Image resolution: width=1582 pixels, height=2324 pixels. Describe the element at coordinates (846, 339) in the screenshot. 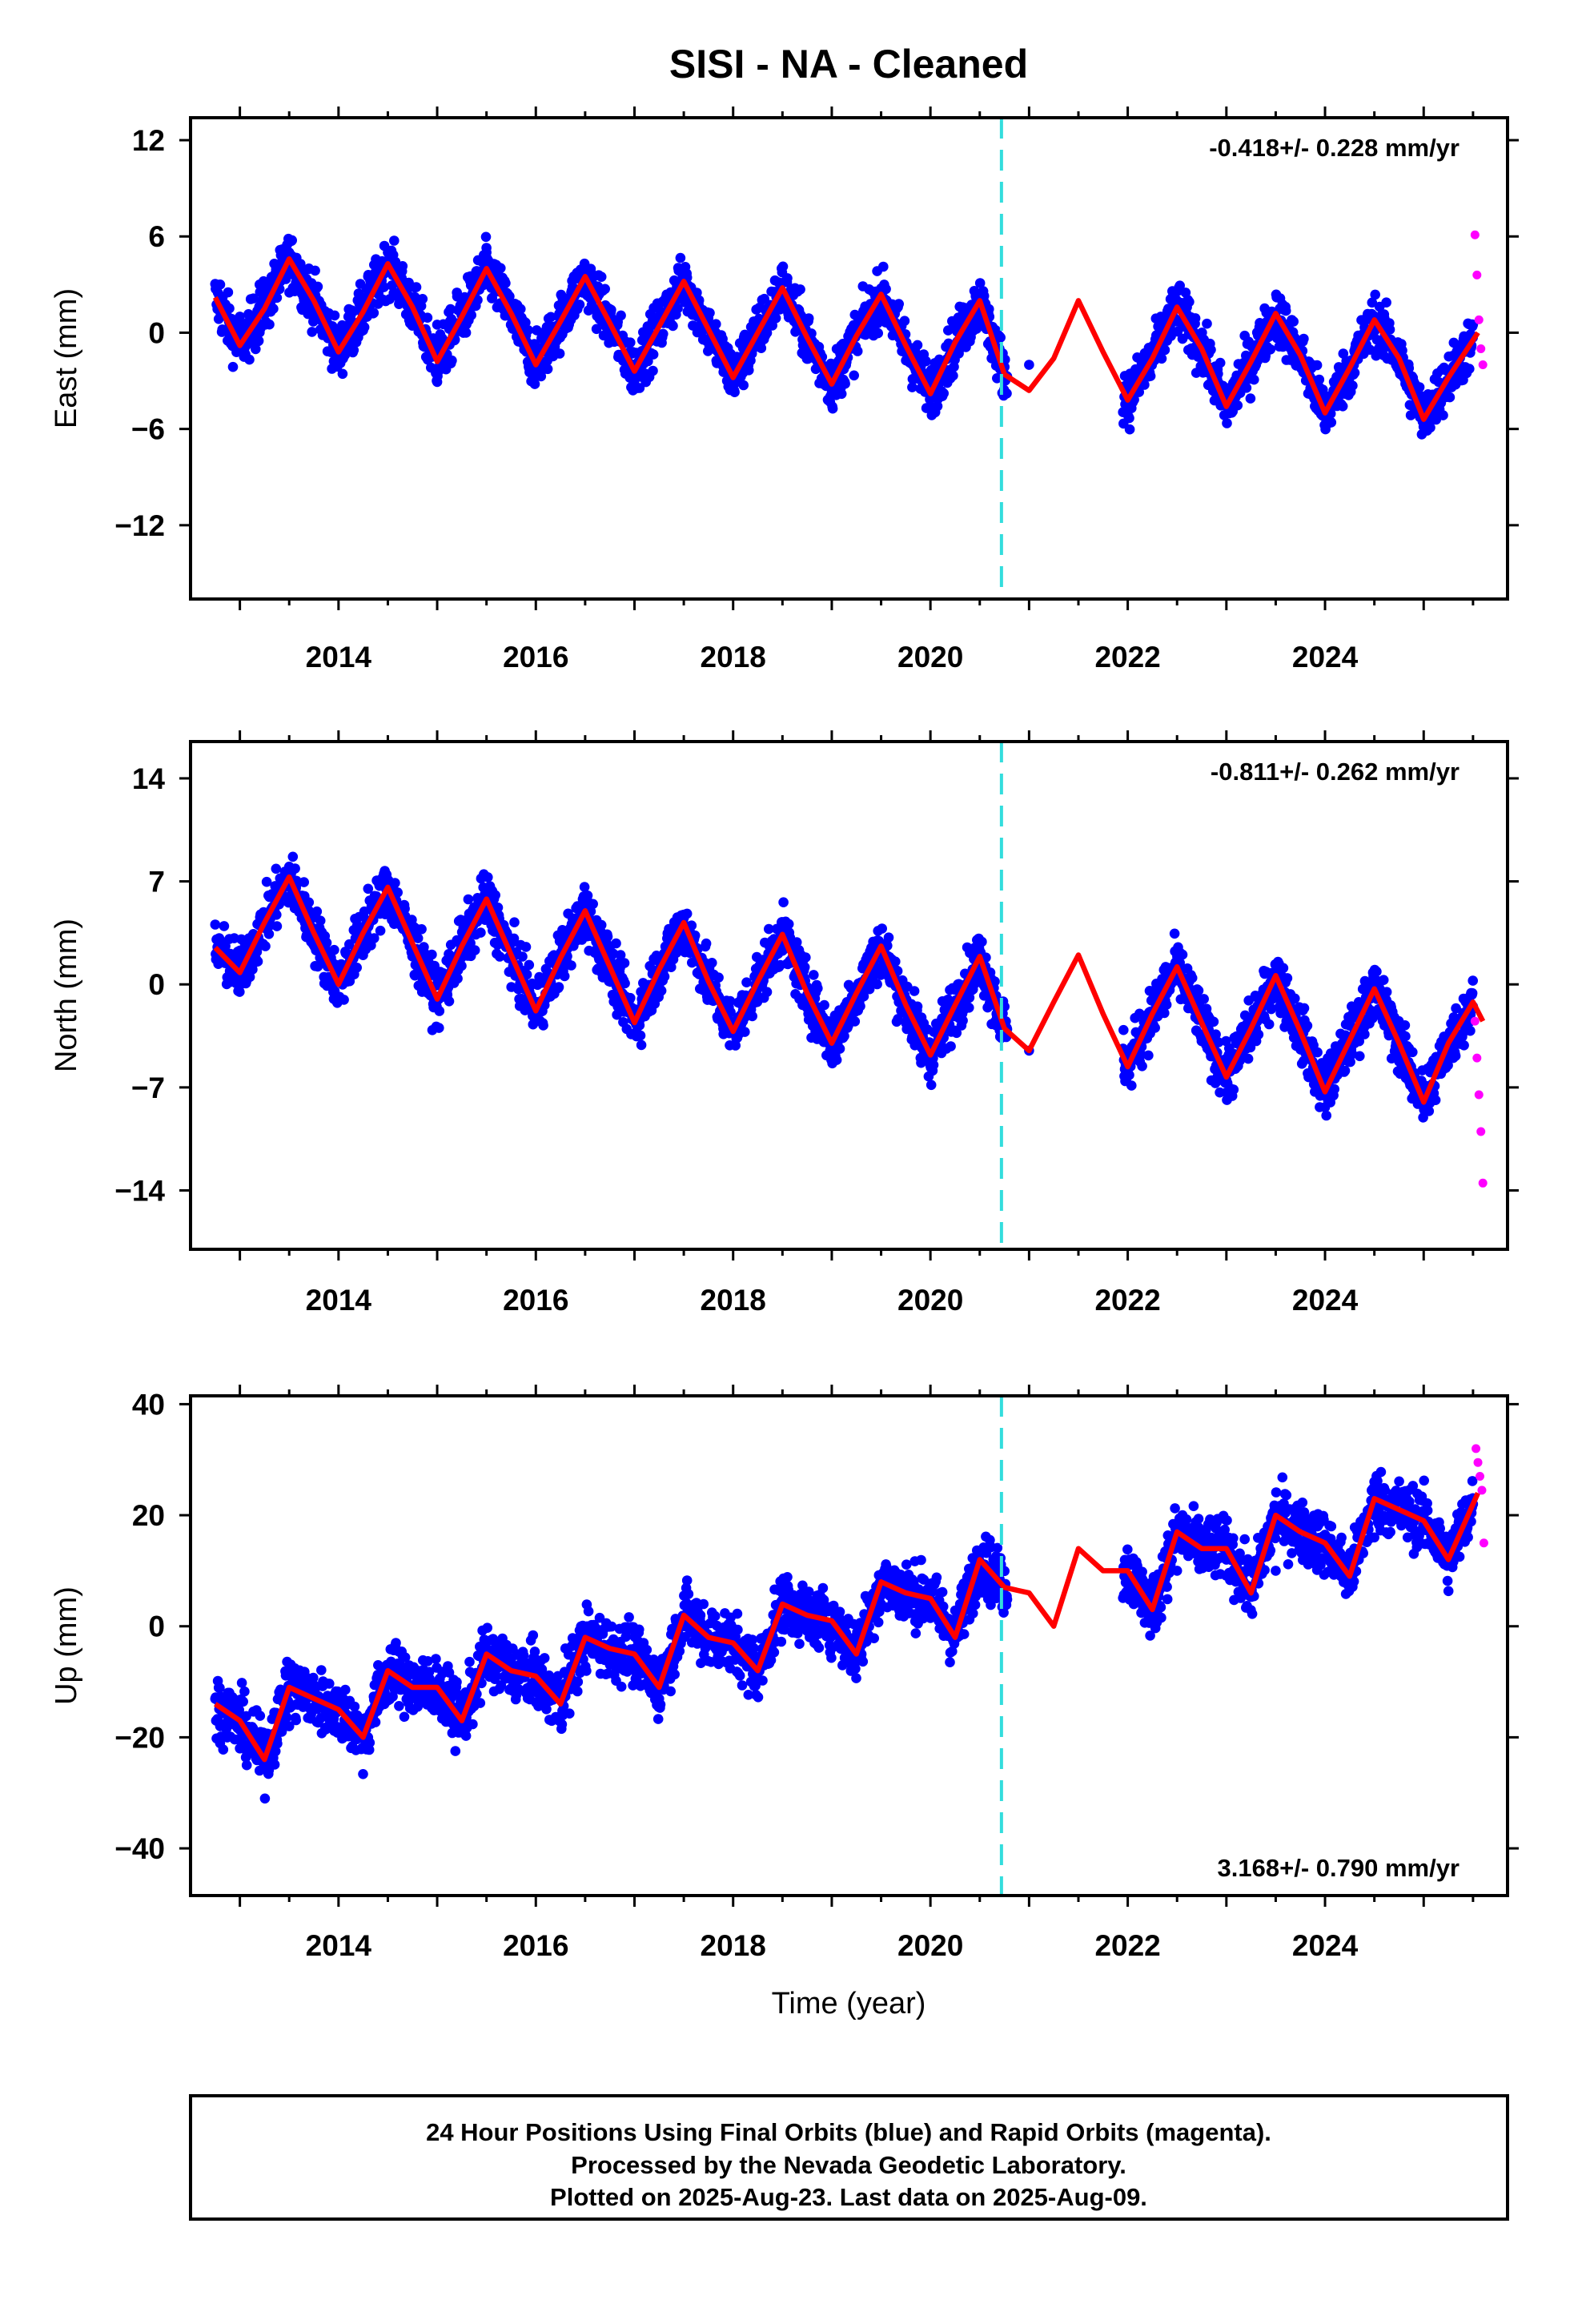

I see `model-fit-line` at that location.